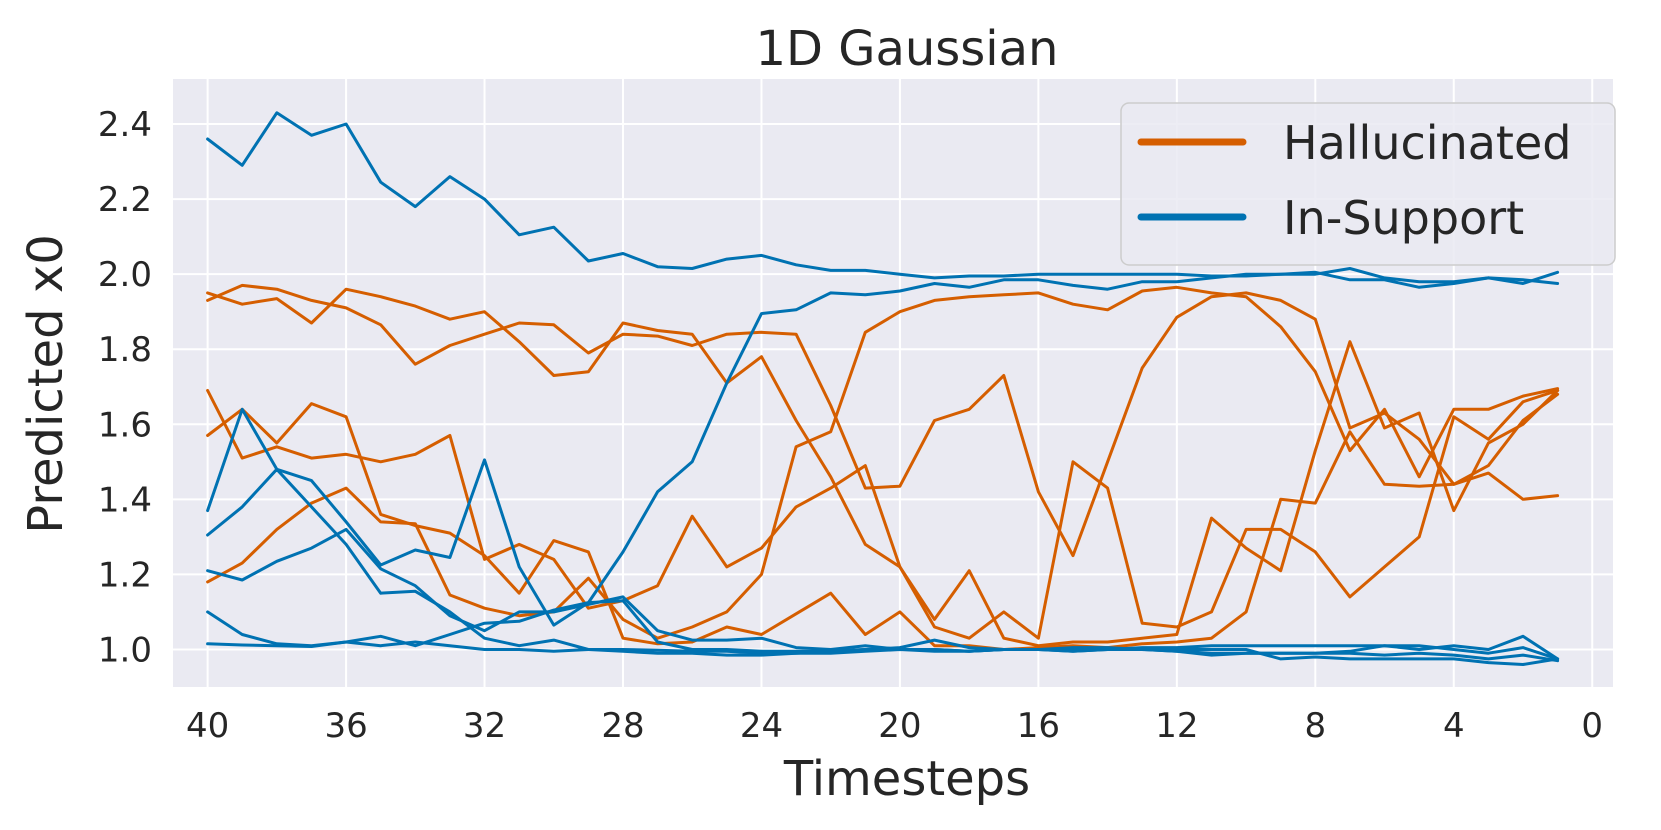  I want to click on x-tick-label: 12, so click(1176, 726).